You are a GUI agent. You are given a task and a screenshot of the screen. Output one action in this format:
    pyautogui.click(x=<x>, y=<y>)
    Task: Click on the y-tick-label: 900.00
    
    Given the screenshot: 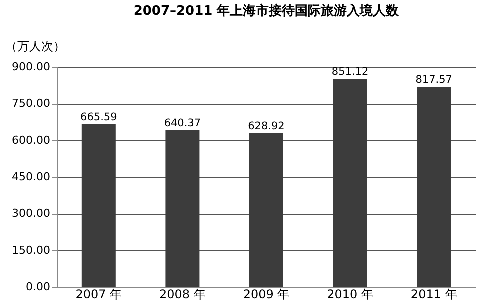 What is the action you would take?
    pyautogui.click(x=31, y=67)
    